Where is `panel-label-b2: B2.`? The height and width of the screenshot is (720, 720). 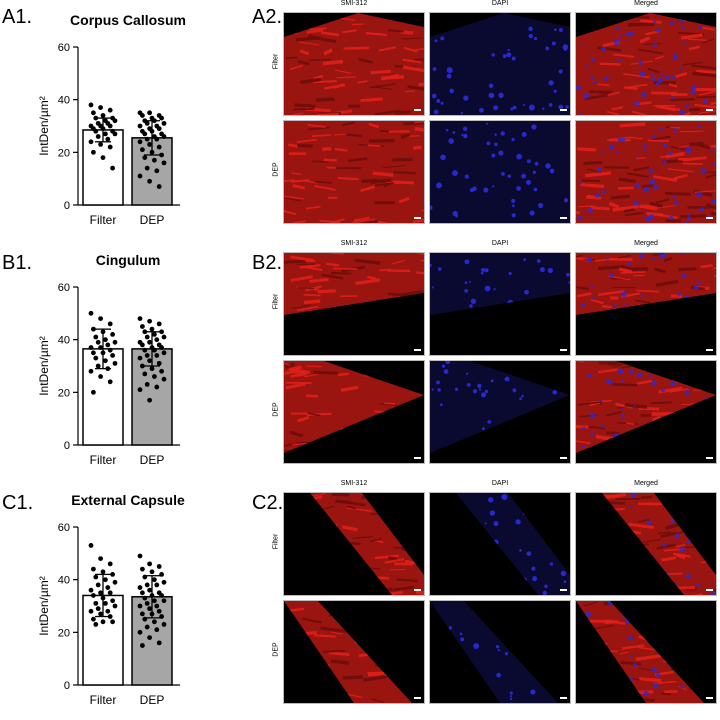
panel-label-b2: B2. is located at coordinates (267, 263).